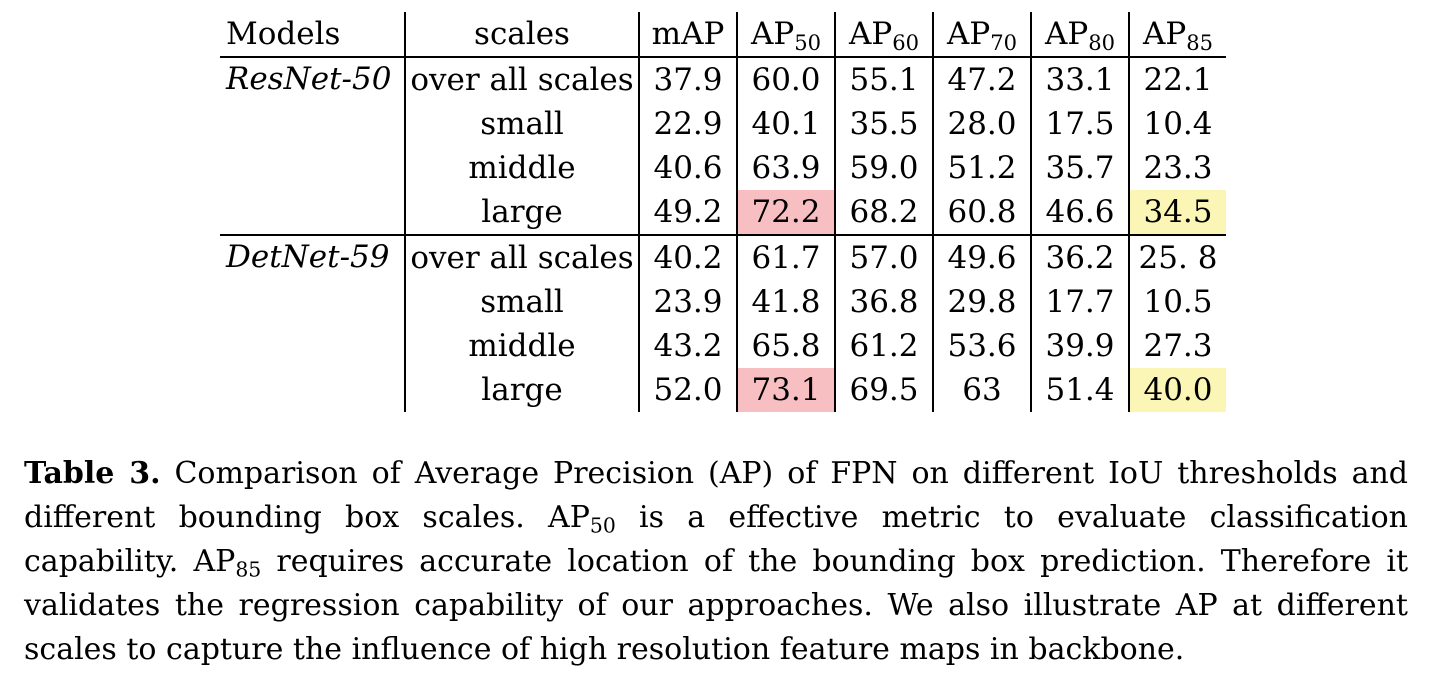  What do you see at coordinates (786, 124) in the screenshot?
I see `value-cell: 40.1` at bounding box center [786, 124].